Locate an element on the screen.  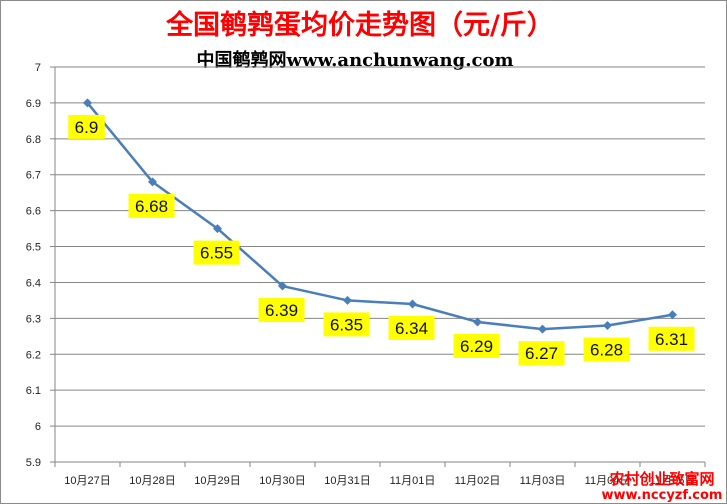
watermark-line2: www.nccyzf.com is located at coordinates (662, 495).